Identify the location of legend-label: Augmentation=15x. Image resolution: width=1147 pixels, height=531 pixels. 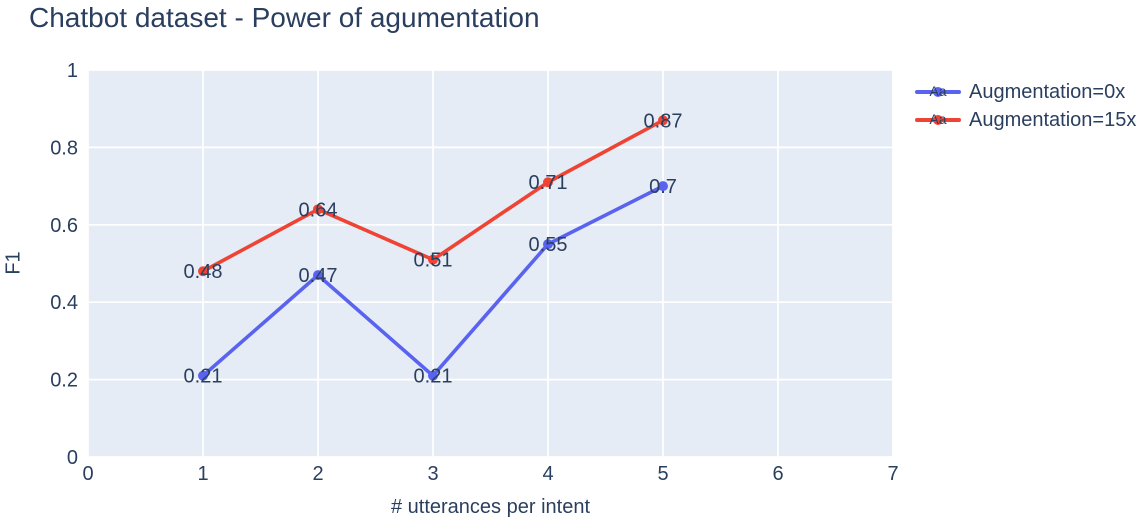
(1053, 119).